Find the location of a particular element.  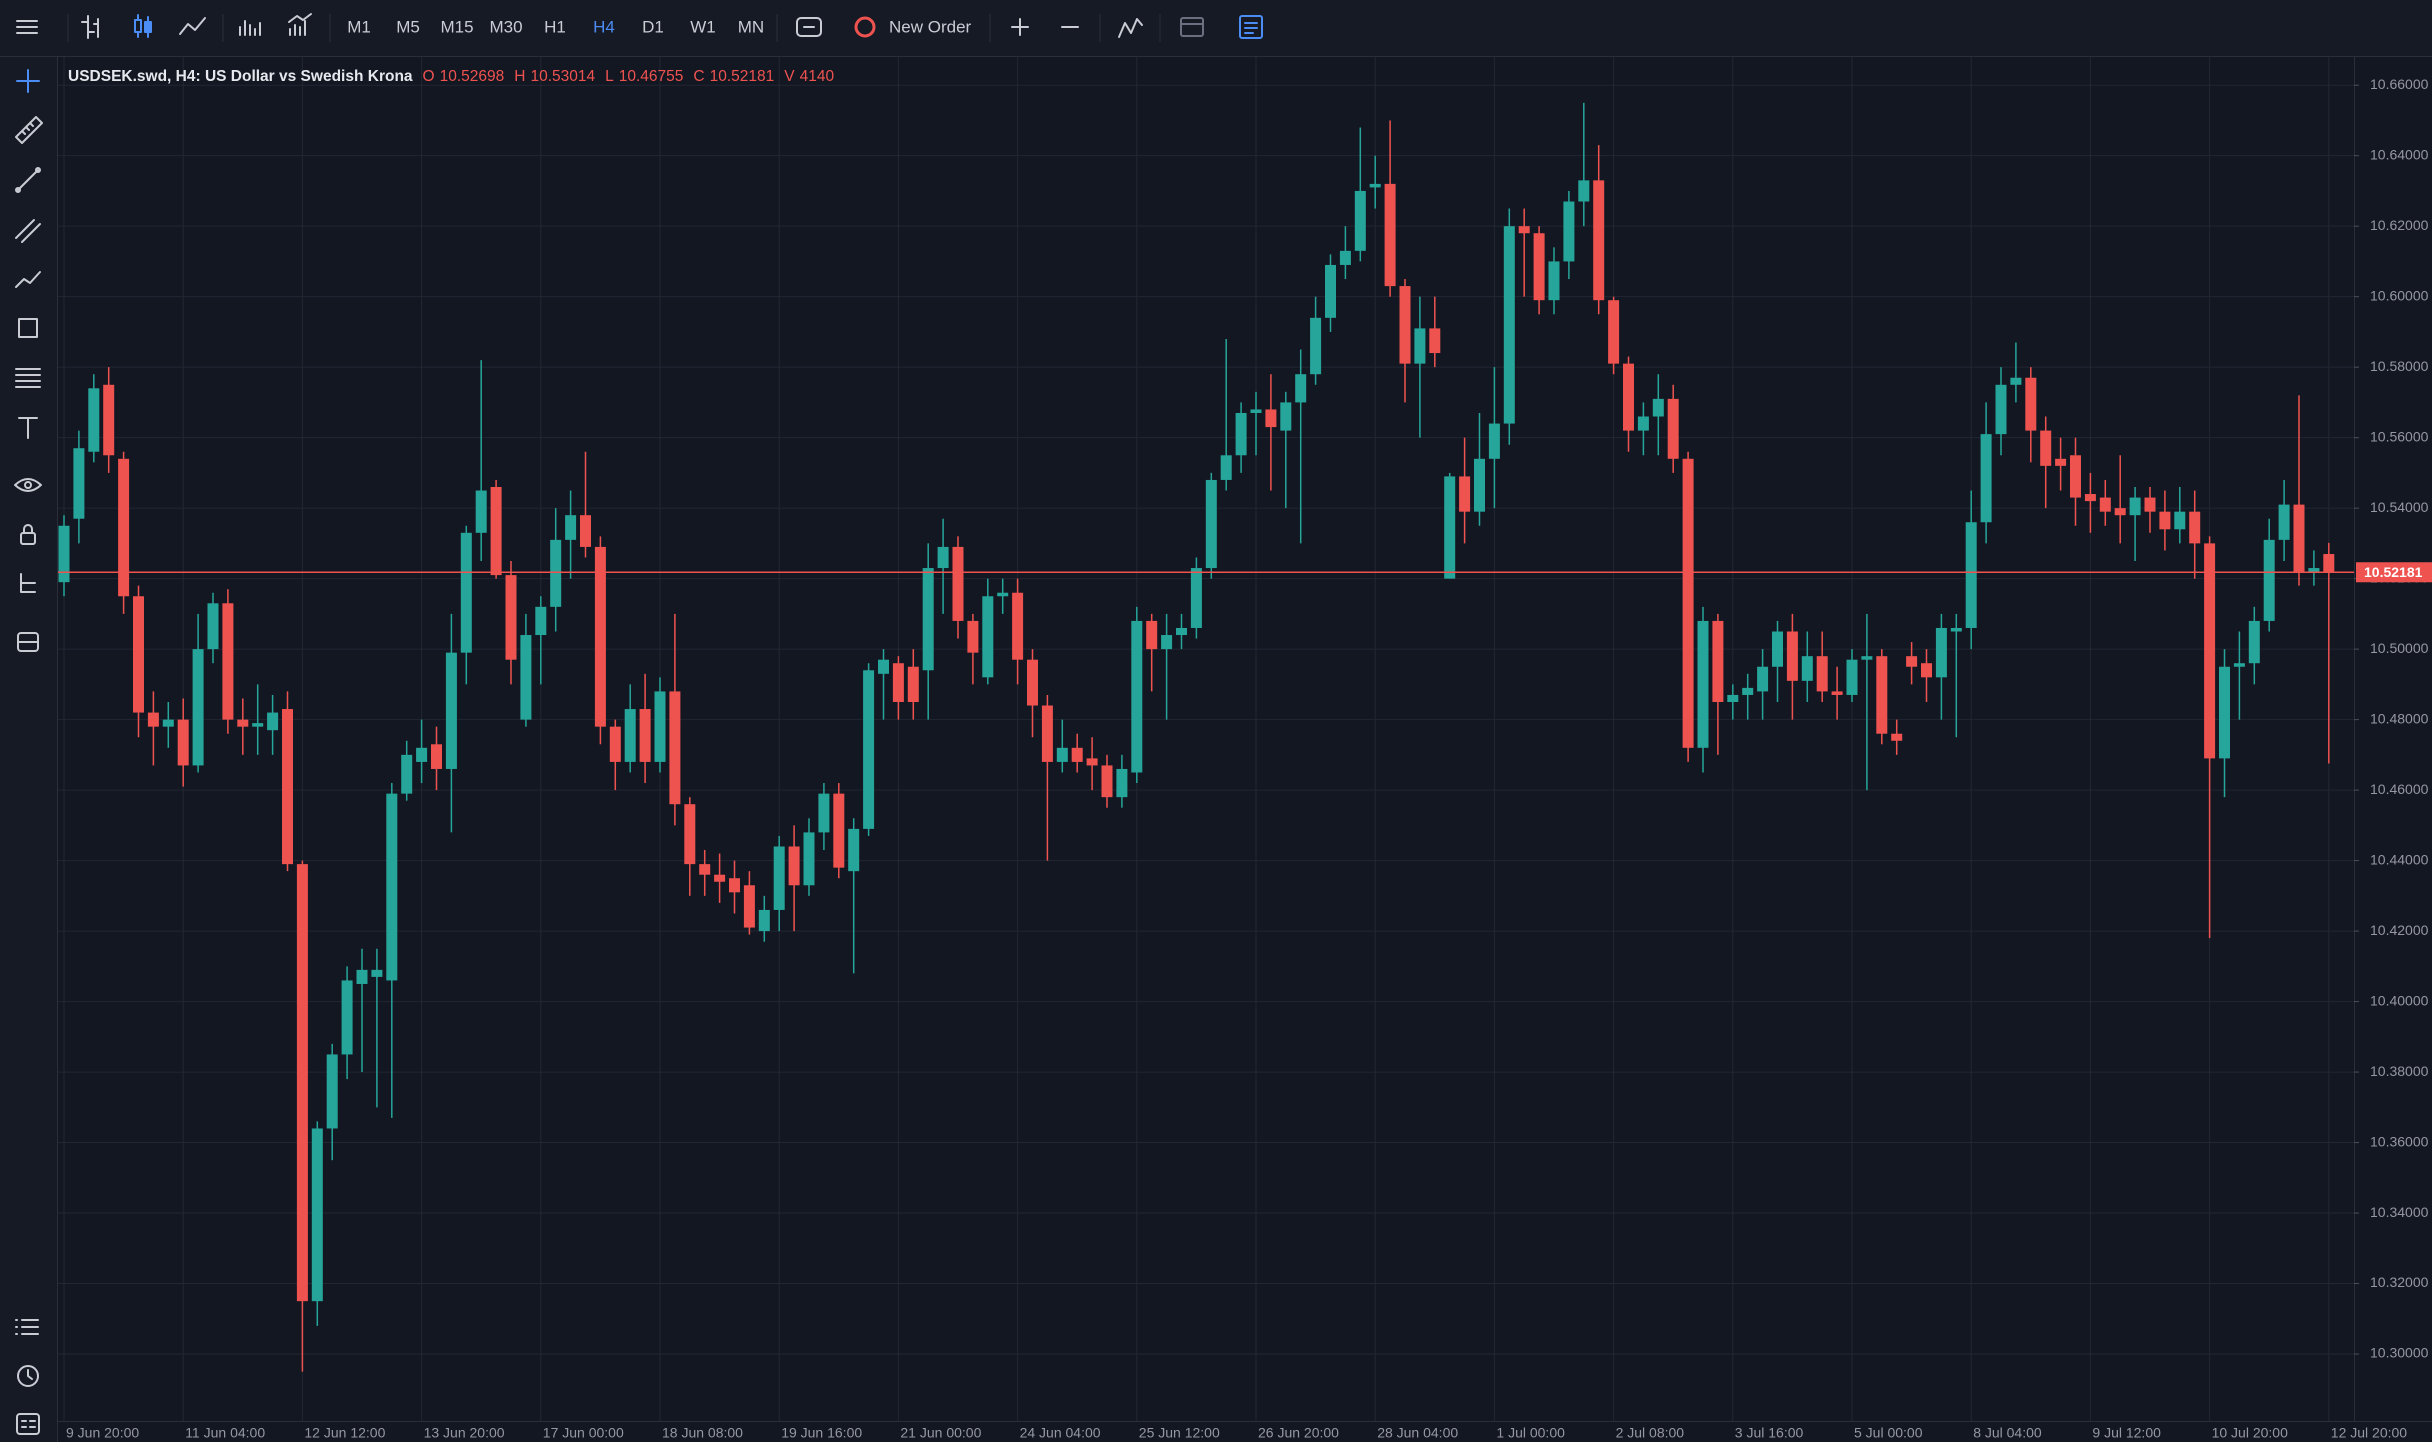

new-order-icon is located at coordinates (865, 27).